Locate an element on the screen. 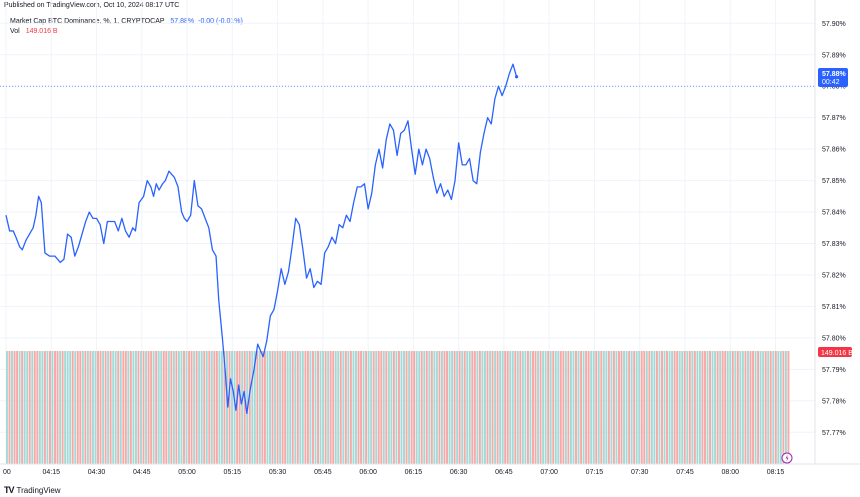 The height and width of the screenshot is (497, 860). x-tick-label: 06:45 is located at coordinates (504, 472).